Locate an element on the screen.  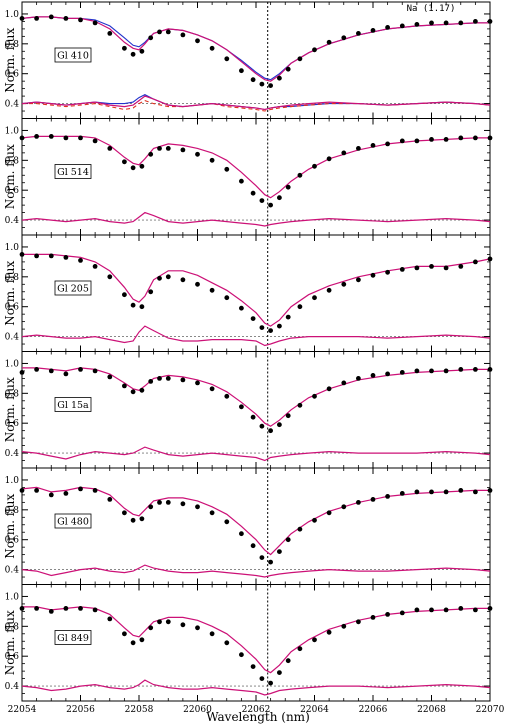
y-tick-label: 1.0 is located at coordinates (12, 597).